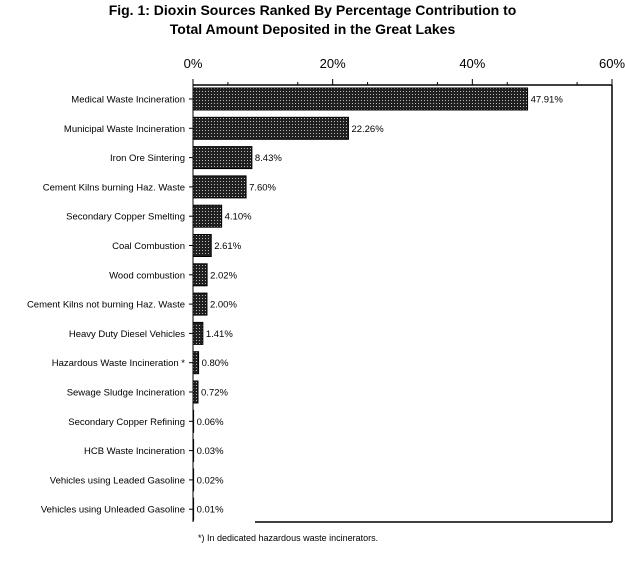 This screenshot has height=567, width=625. I want to click on category-label: Cement Kilns not burning Haz. Waste, so click(106, 305).